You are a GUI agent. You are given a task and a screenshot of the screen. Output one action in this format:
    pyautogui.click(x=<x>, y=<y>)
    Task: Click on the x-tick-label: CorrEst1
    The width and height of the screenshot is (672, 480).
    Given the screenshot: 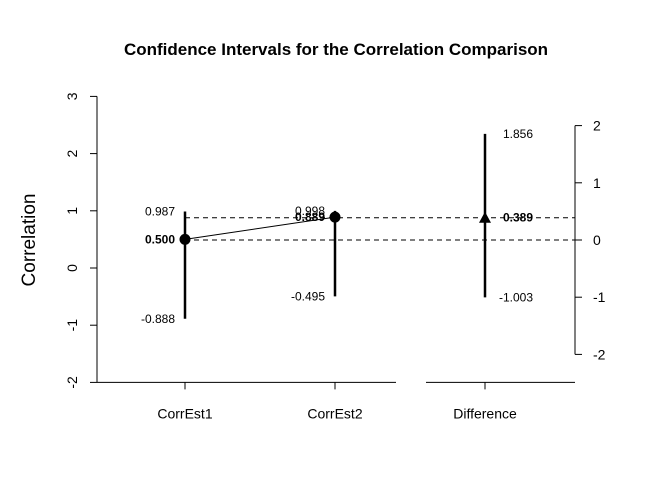 What is the action you would take?
    pyautogui.click(x=184, y=413)
    